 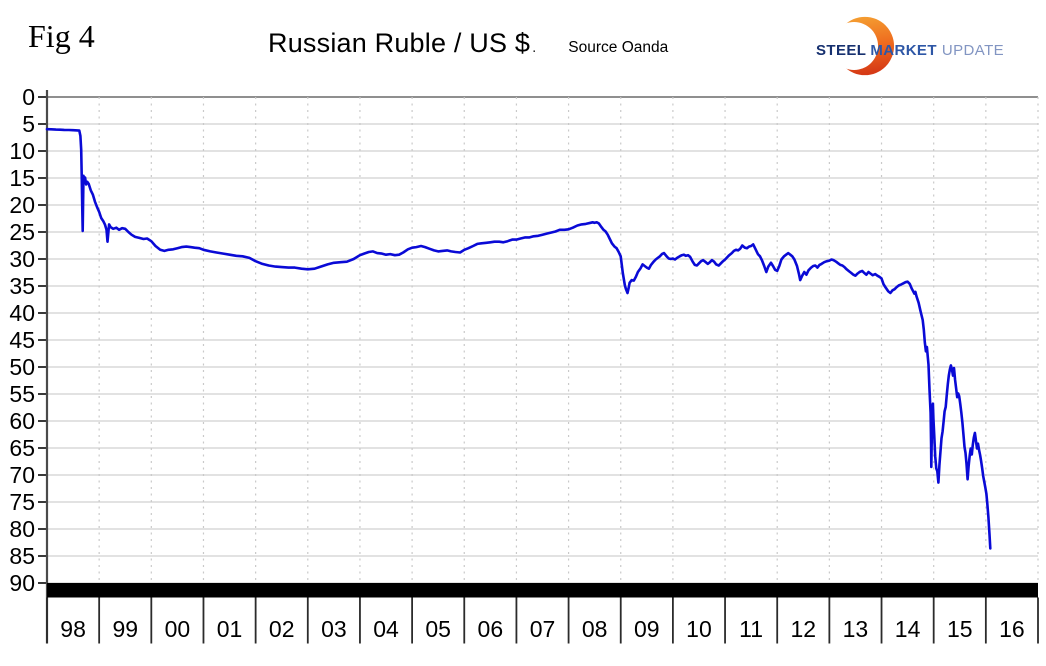 I want to click on y-tick-label: 20, so click(x=22, y=205).